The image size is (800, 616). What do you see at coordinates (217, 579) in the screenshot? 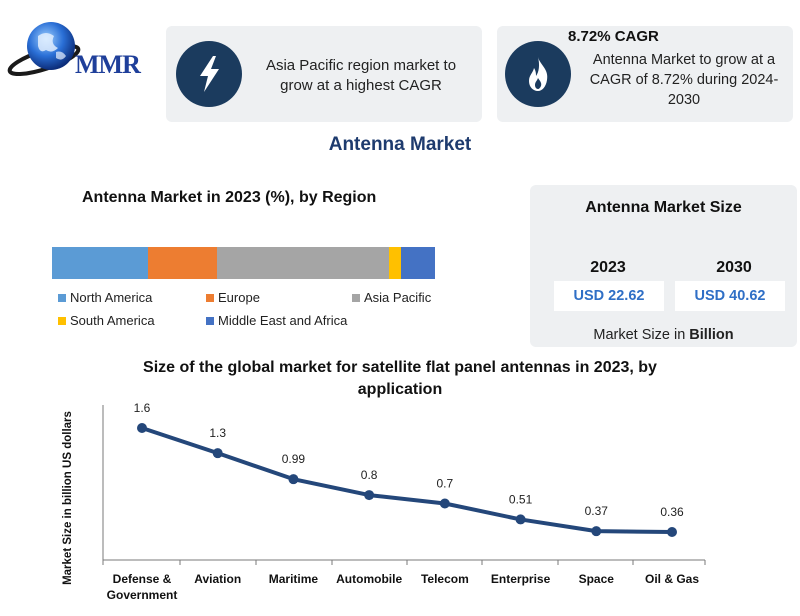
I see `x-tick-label-1: Aviation` at bounding box center [217, 579].